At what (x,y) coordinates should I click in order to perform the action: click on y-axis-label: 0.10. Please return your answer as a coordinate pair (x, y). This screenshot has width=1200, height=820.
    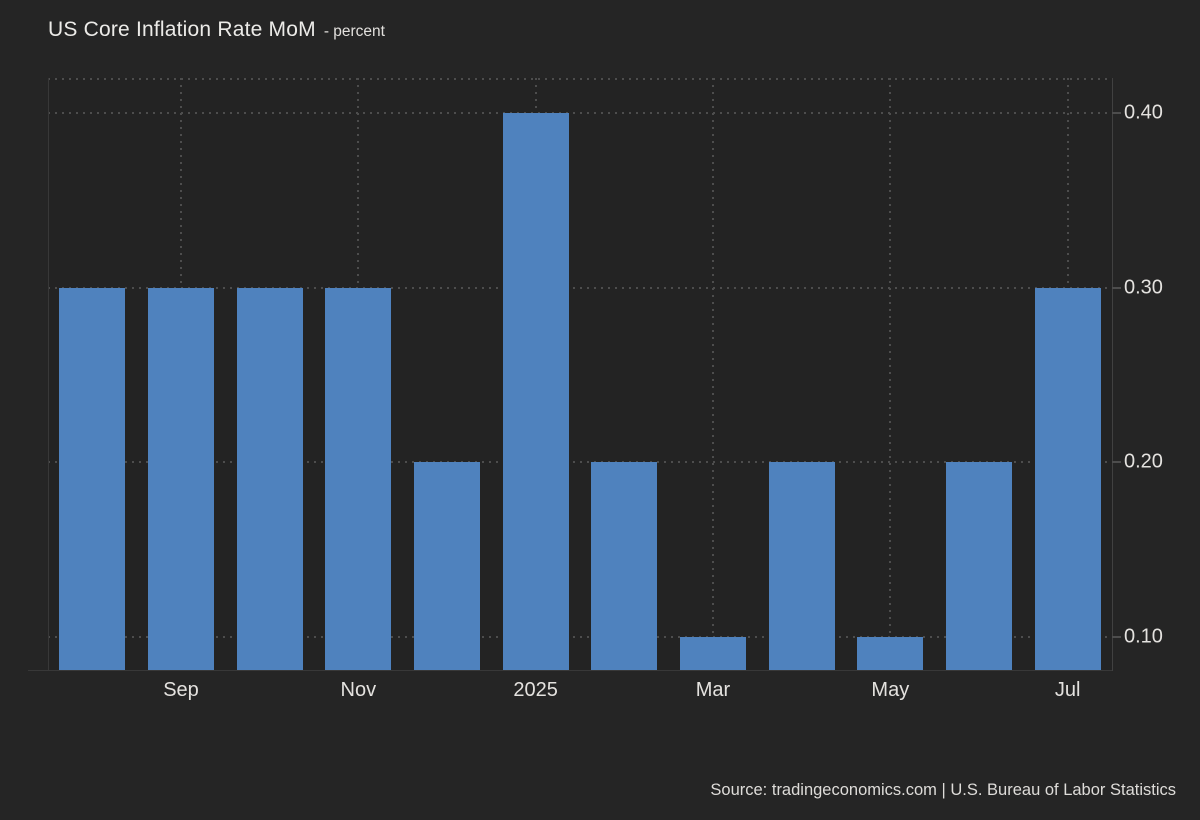
    Looking at the image, I should click on (1143, 636).